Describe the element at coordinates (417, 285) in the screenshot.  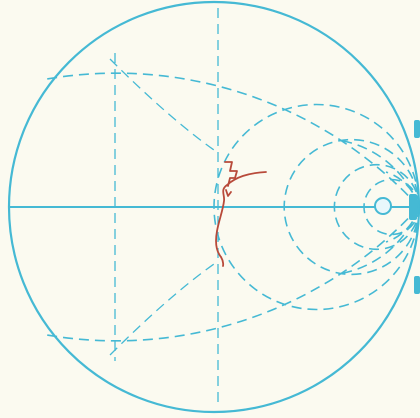
I see `edge-tick-lower` at that location.